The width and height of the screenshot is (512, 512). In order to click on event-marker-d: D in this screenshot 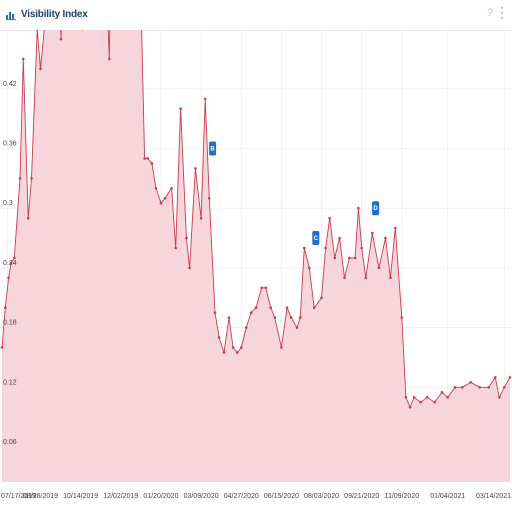, I will do `click(376, 208)`.